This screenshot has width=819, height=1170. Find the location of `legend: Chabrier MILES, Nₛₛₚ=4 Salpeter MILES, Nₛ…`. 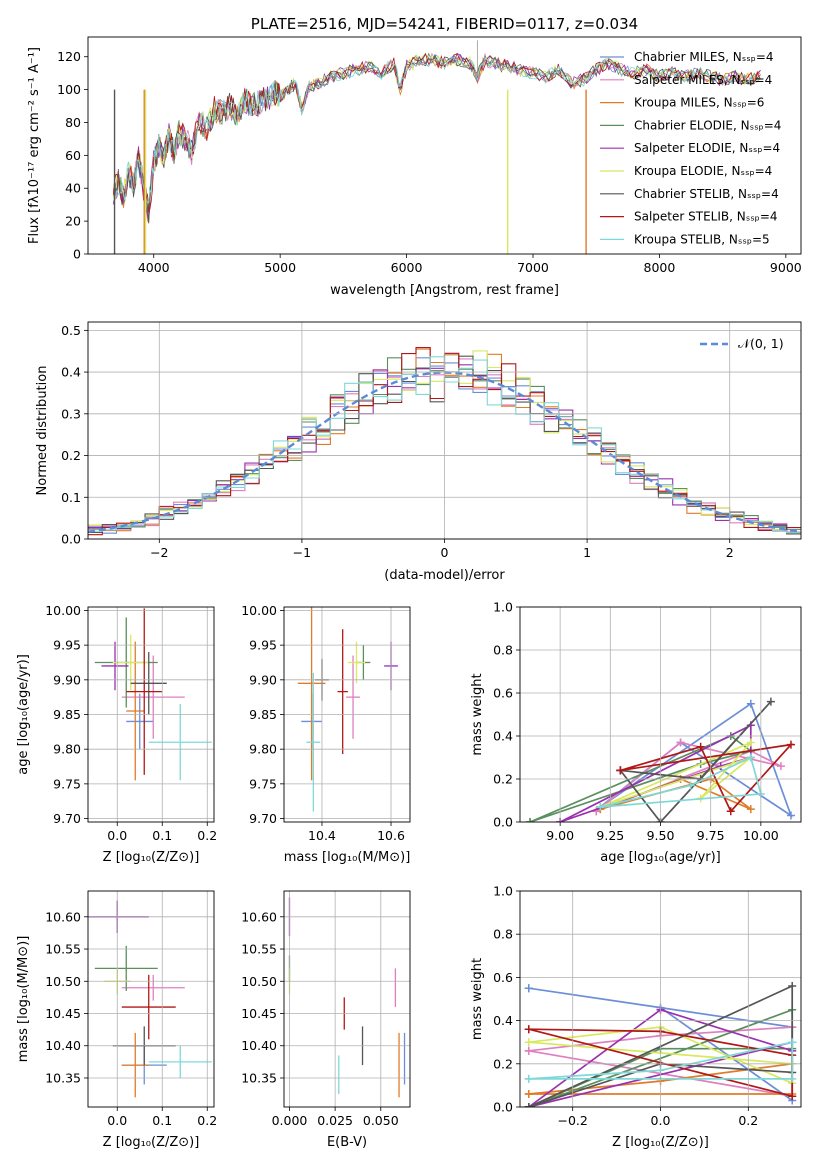

legend: Chabrier MILES, Nₛₛₚ=4 Salpeter MILES, Nₛ… is located at coordinates (690, 148).